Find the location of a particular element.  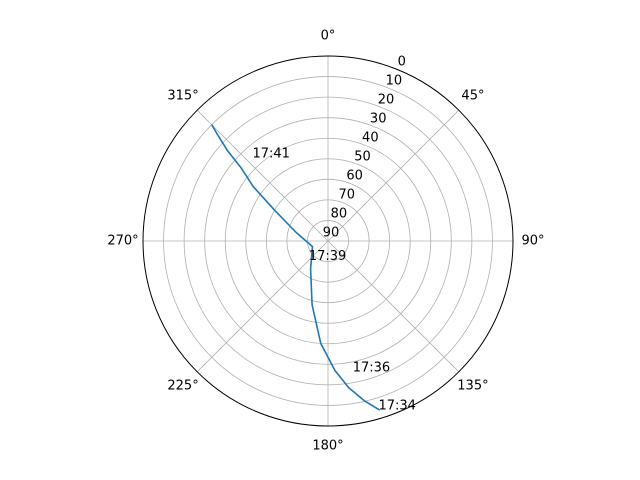

angular-tick-label: 270° is located at coordinates (122, 241).